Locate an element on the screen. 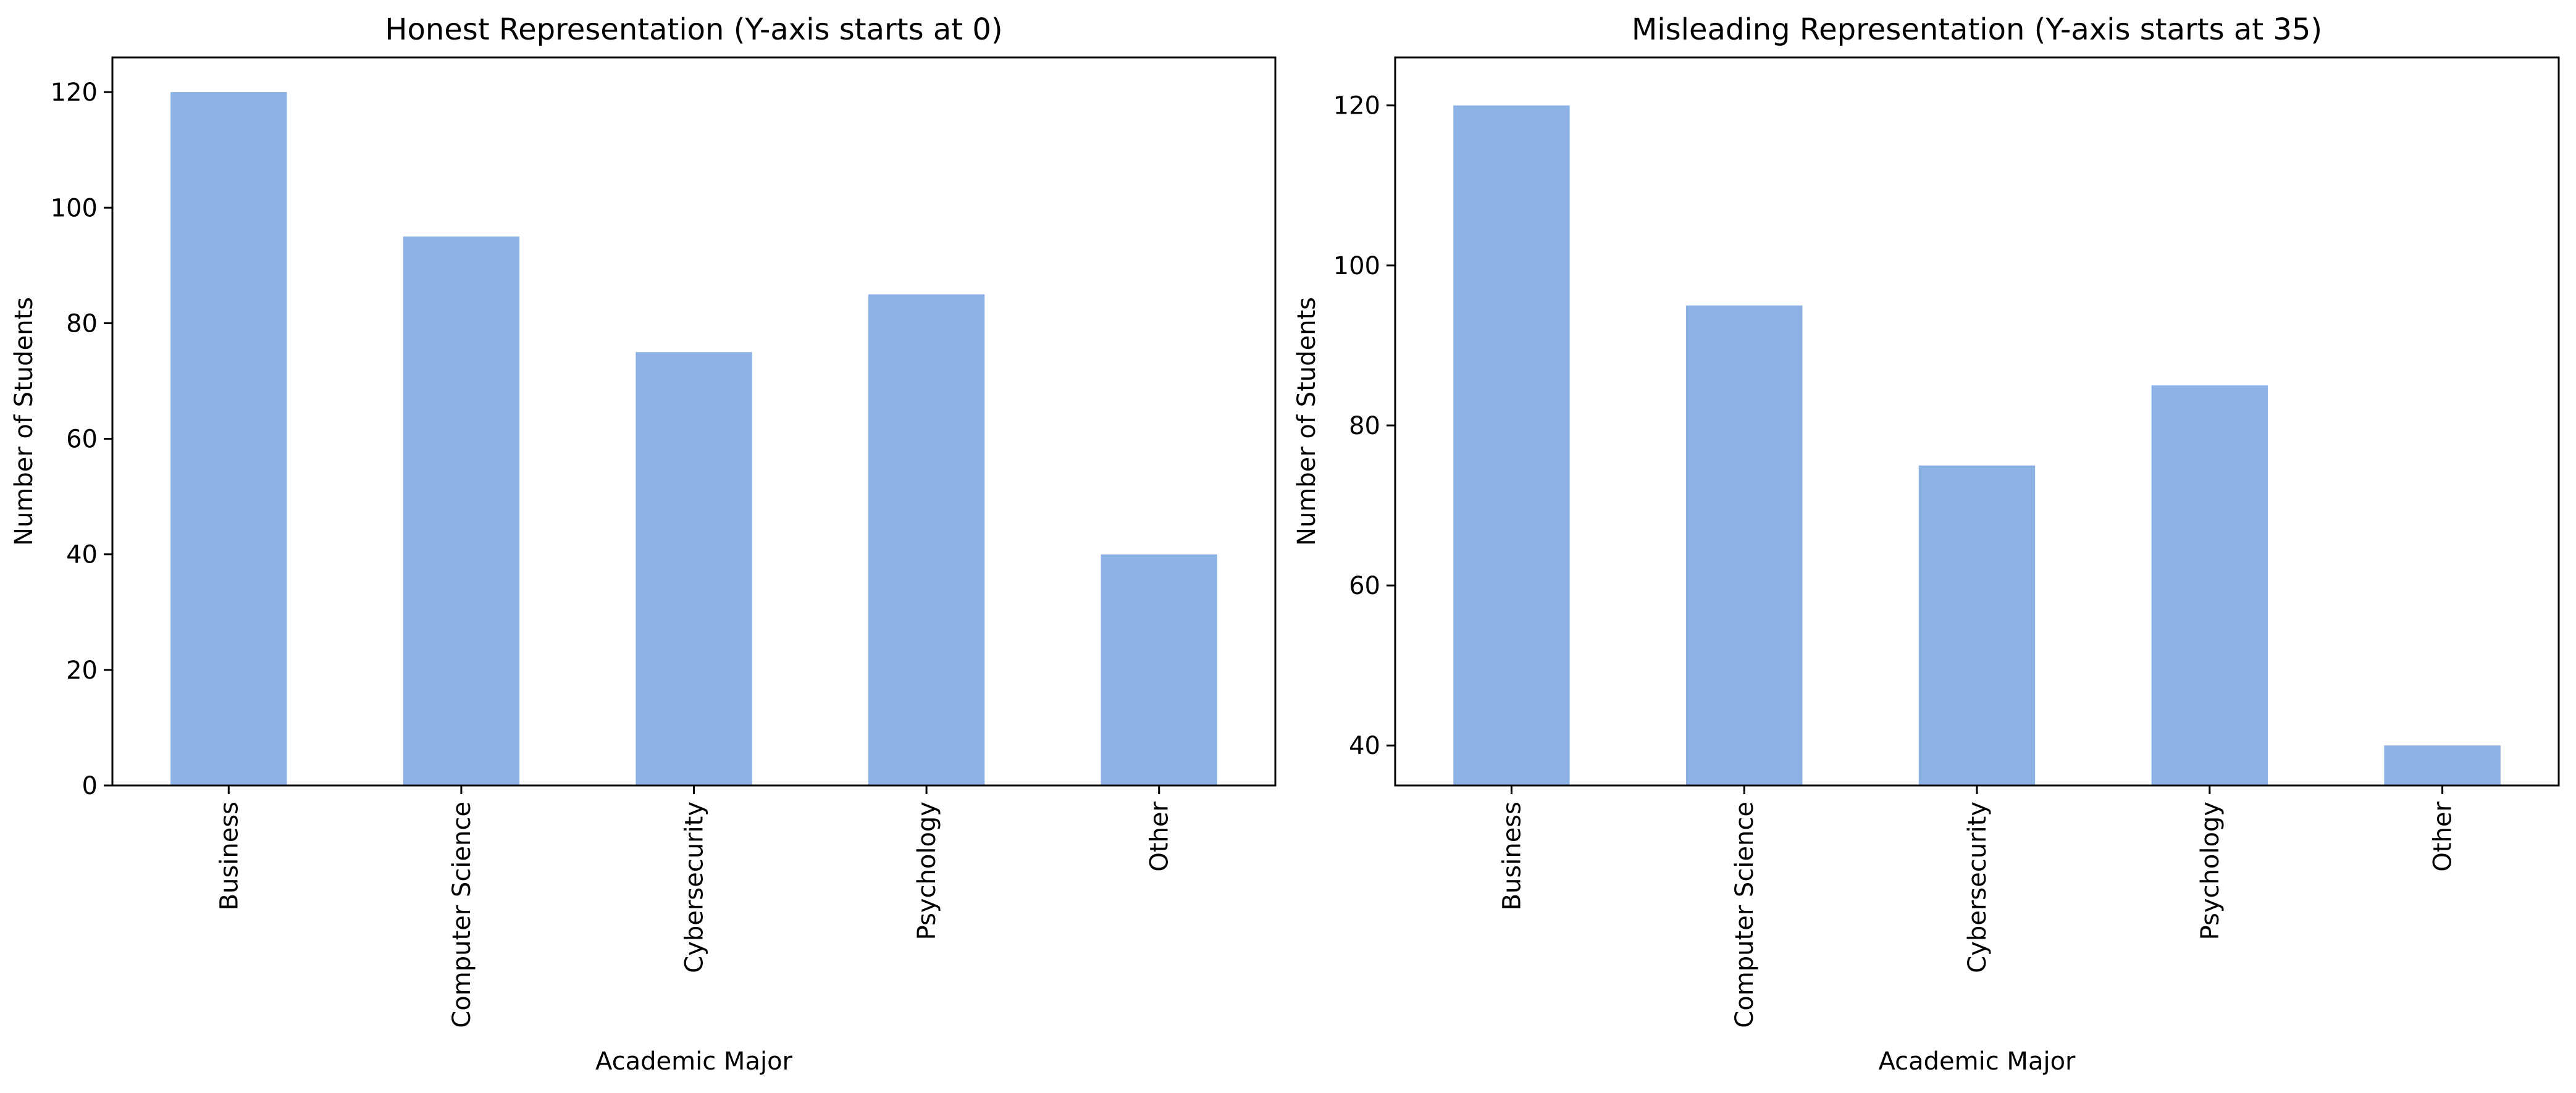  y-tick-label: 0 is located at coordinates (90, 786).